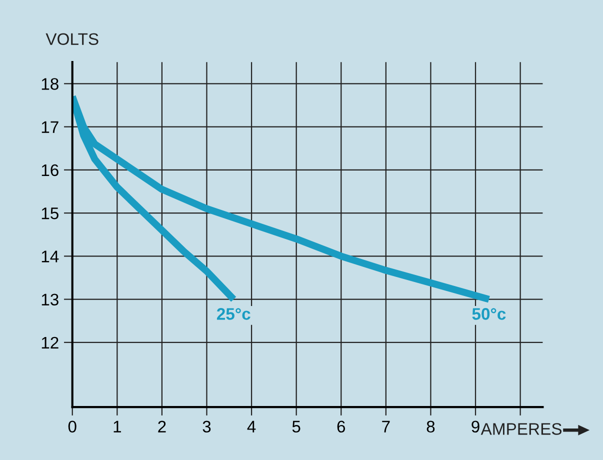  I want to click on series-label: 25°c, so click(233, 314).